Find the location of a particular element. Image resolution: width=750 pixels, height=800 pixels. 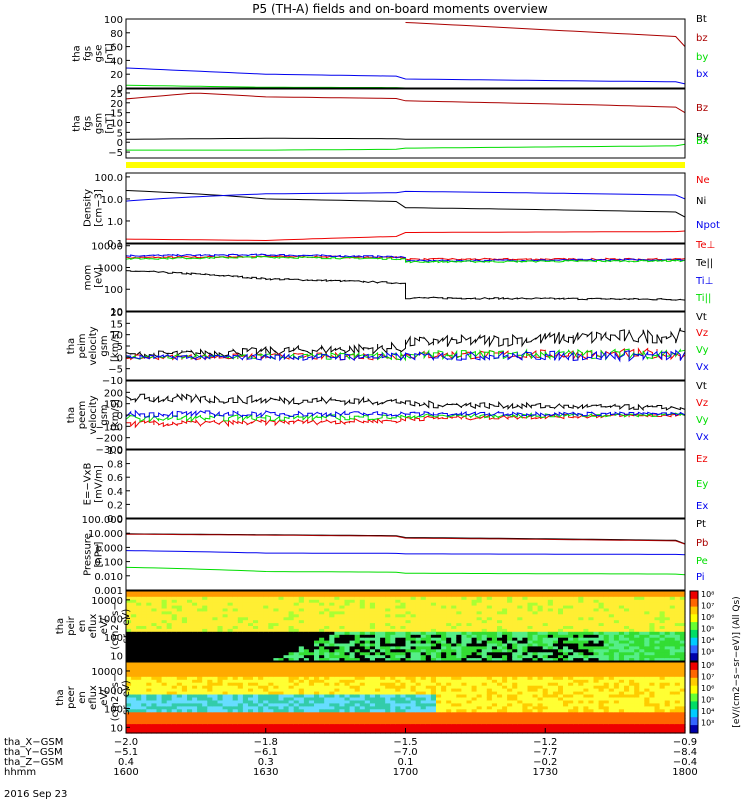

panel-frame is located at coordinates (405, 554).